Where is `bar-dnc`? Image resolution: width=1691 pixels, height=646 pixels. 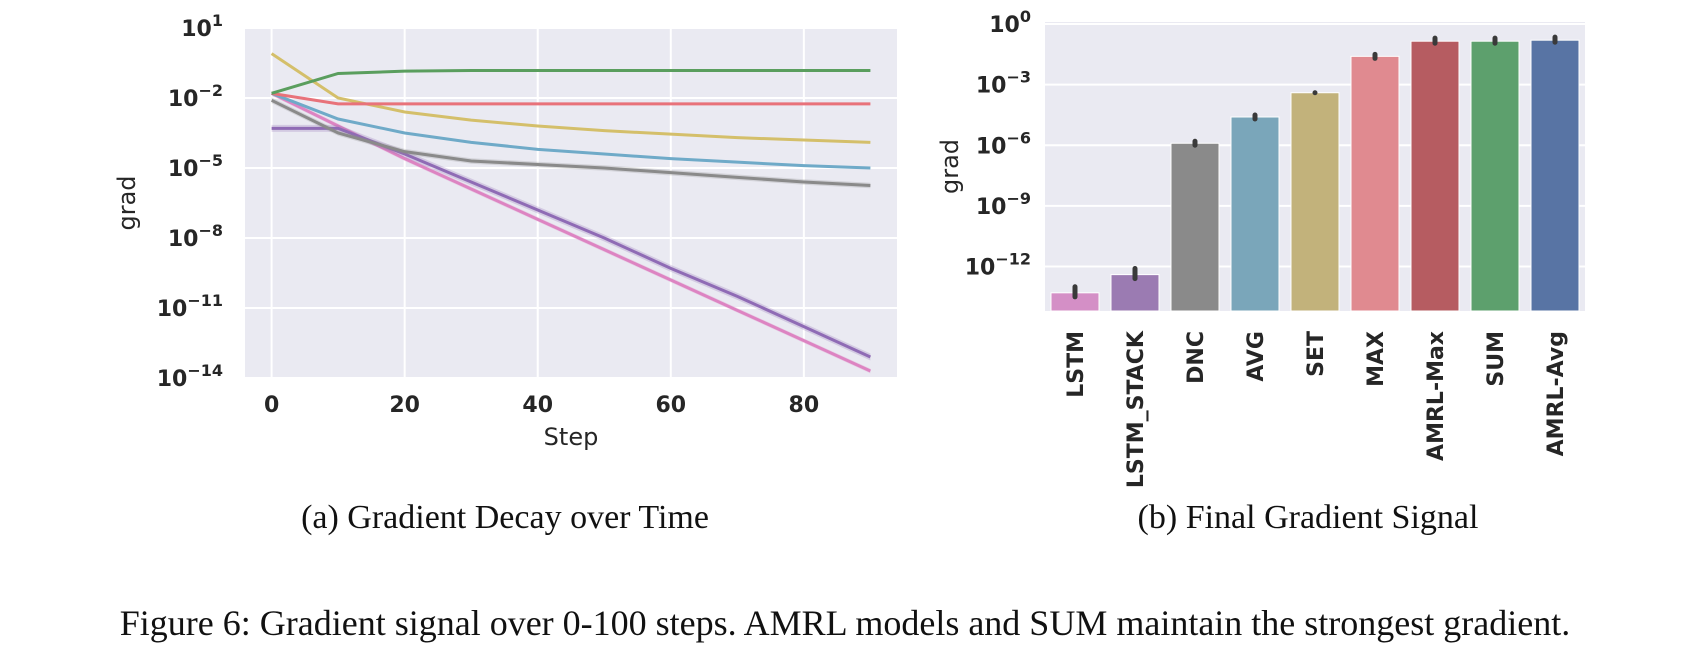 bar-dnc is located at coordinates (1195, 227).